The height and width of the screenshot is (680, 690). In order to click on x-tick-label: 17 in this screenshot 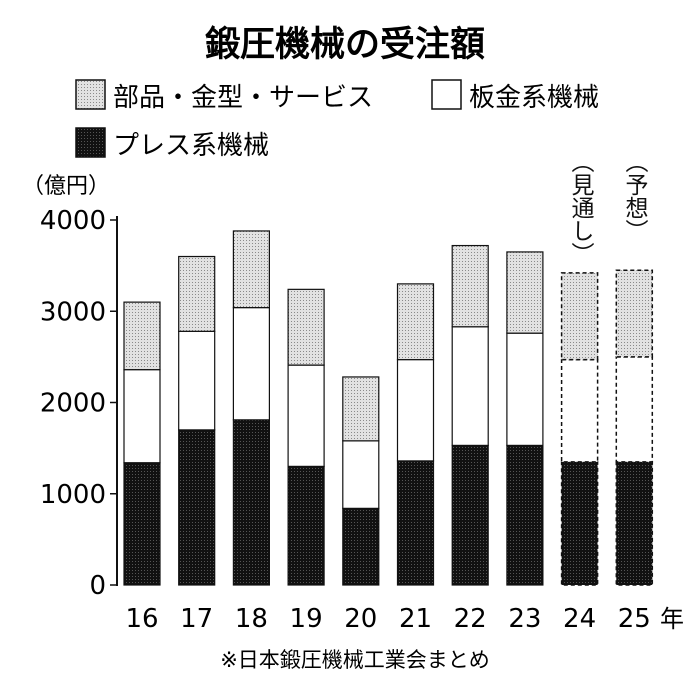, I will do `click(196, 619)`.